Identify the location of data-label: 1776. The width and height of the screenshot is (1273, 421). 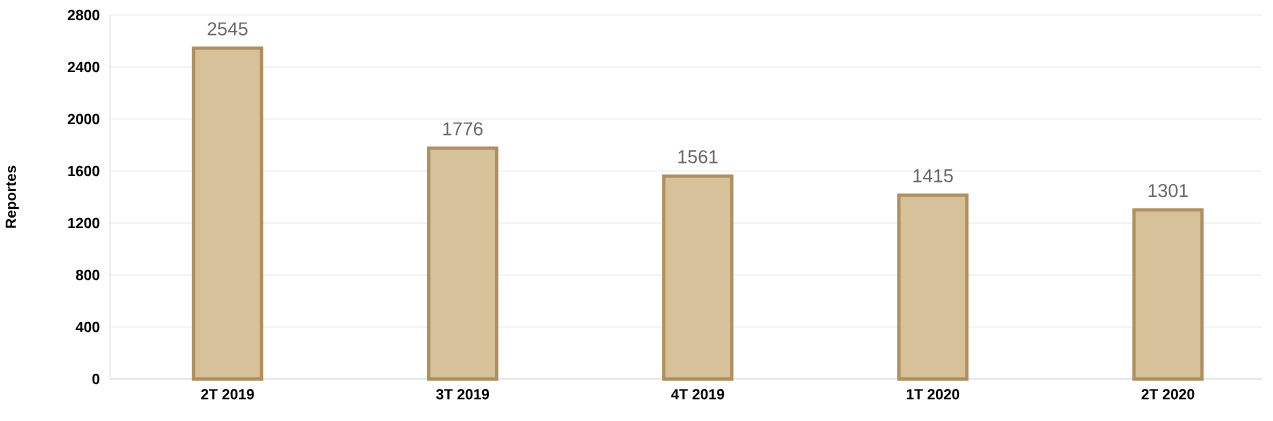
(463, 129).